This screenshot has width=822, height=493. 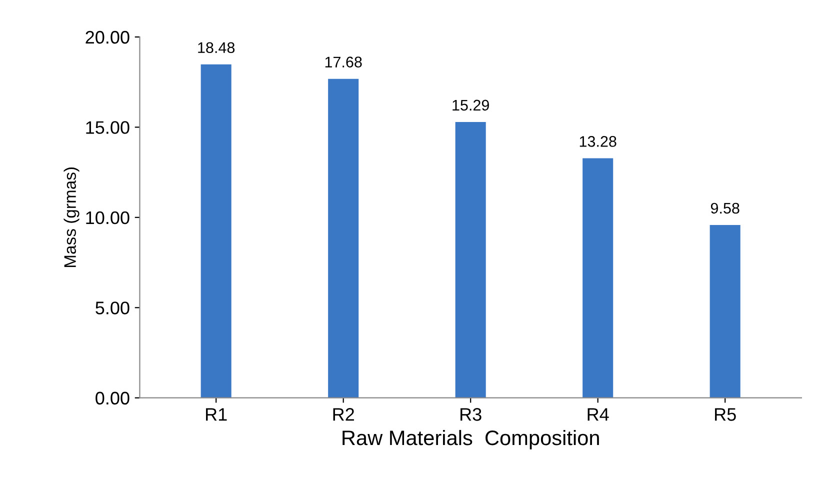 I want to click on x-tick-label: R4, so click(x=598, y=414).